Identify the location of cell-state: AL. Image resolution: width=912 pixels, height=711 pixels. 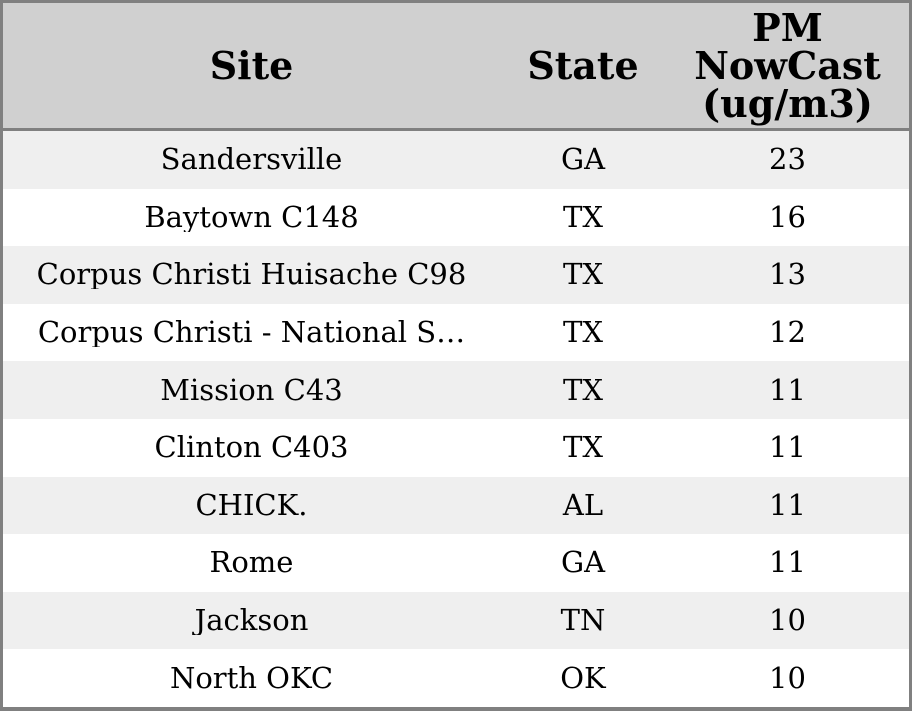
(583, 505).